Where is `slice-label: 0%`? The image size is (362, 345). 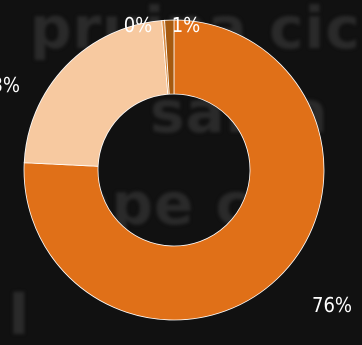 slice-label: 0% is located at coordinates (138, 25).